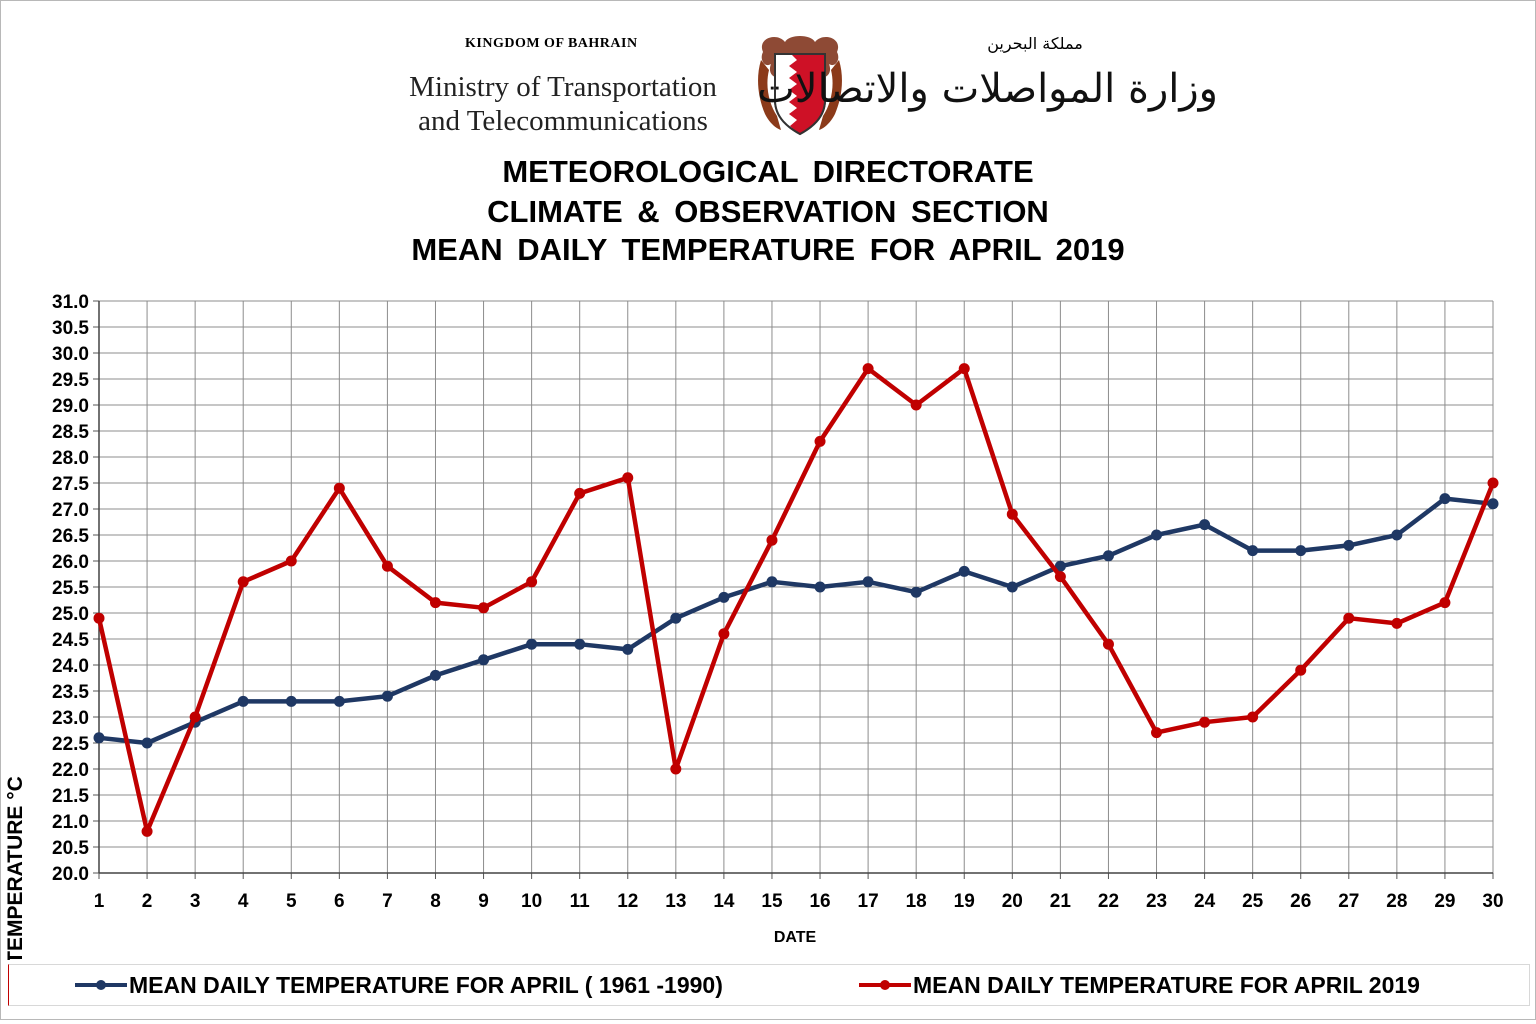  Describe the element at coordinates (387, 901) in the screenshot. I see `x-tick-label: 7` at that location.